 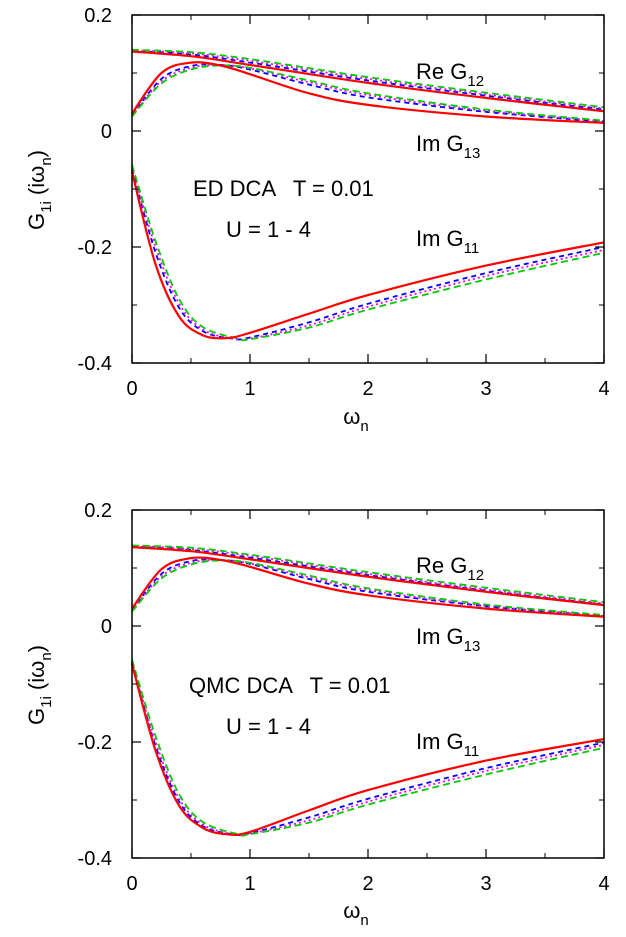 I want to click on annotation-method: QMC DCA T = 0.01, so click(x=290, y=685).